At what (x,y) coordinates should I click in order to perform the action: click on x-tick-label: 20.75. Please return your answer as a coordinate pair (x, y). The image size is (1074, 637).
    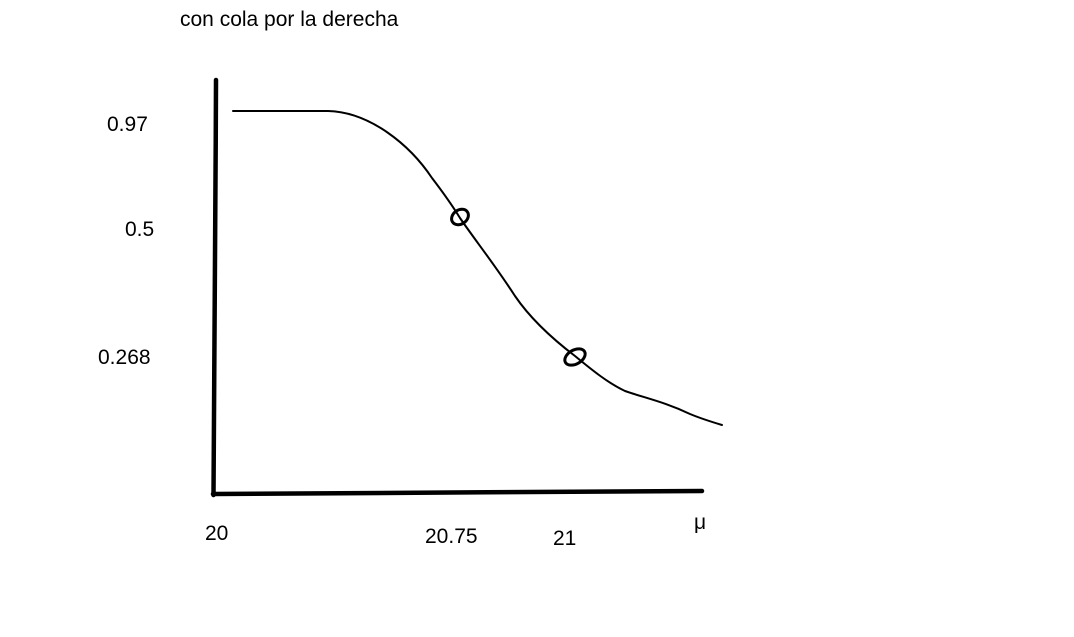
    Looking at the image, I should click on (451, 536).